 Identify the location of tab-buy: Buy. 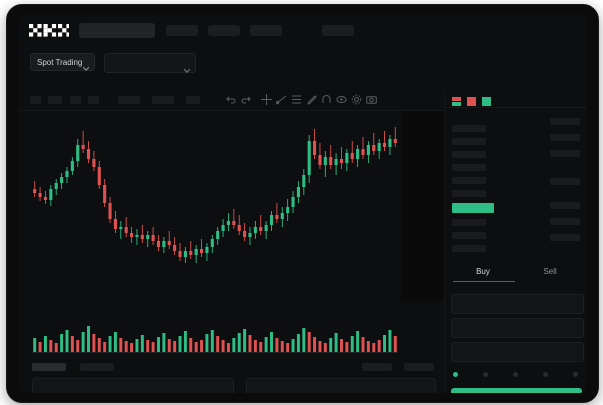
(483, 271).